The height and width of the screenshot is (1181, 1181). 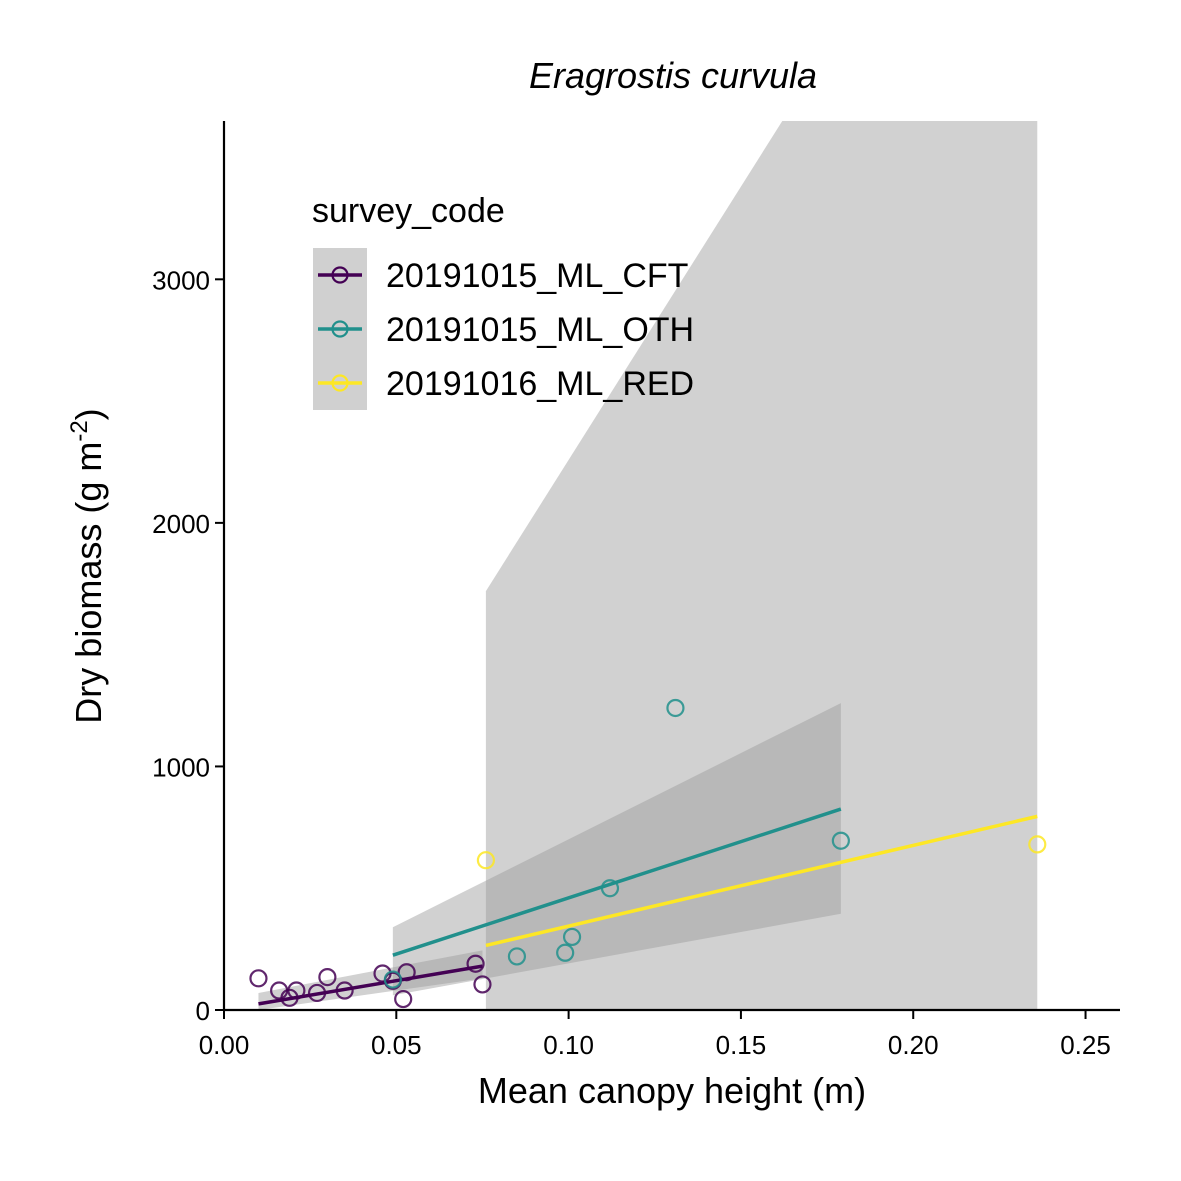 I want to click on legend-label: 20191015_ML_OTH, so click(x=540, y=330).